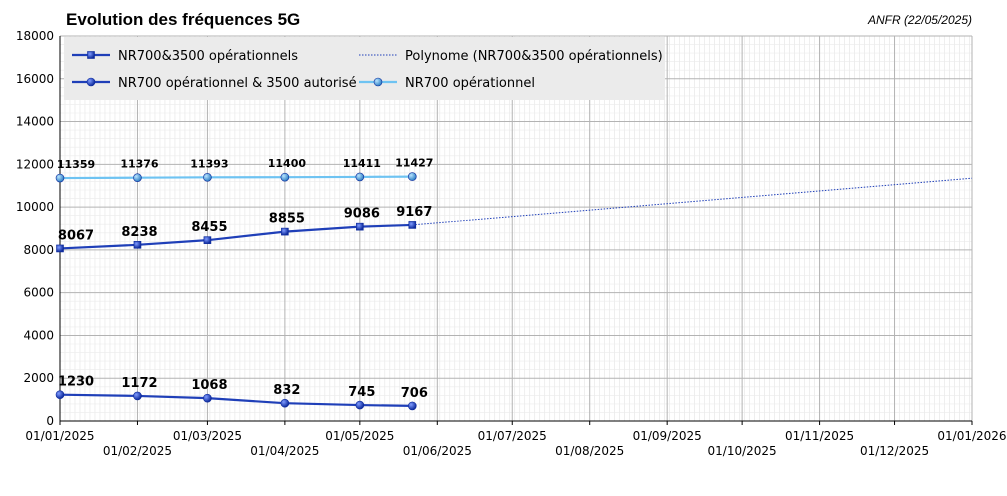  I want to click on legend-item-nr700-3500: NR700&3500 opérationnels, so click(185, 56).